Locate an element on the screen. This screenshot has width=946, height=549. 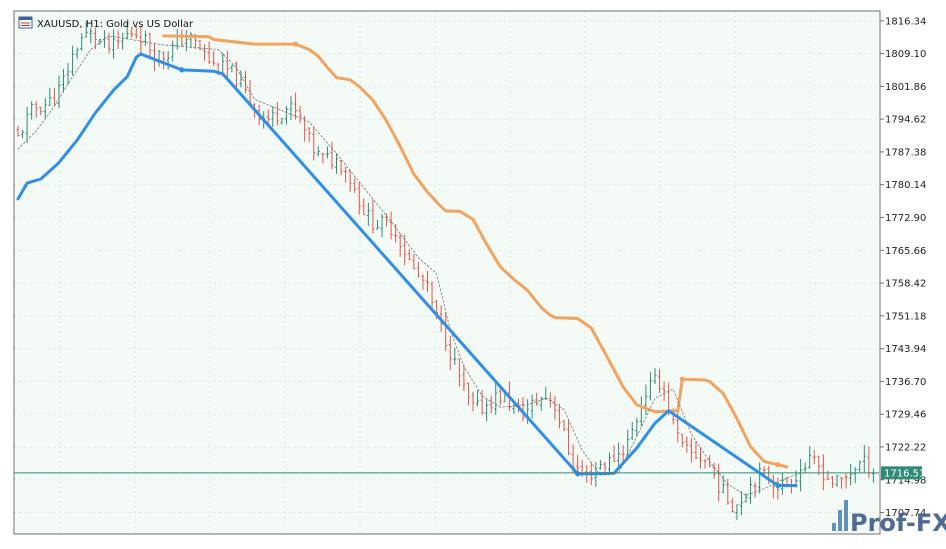
current-price-label: 1716.51 is located at coordinates (904, 473).